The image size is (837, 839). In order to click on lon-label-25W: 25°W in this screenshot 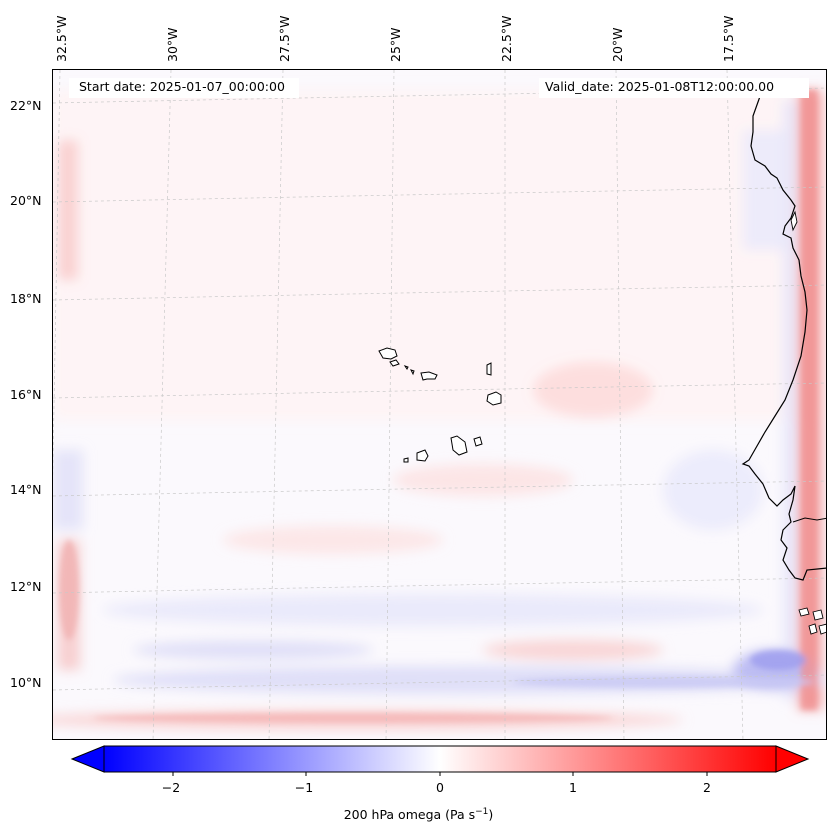, I will do `click(395, 44)`.